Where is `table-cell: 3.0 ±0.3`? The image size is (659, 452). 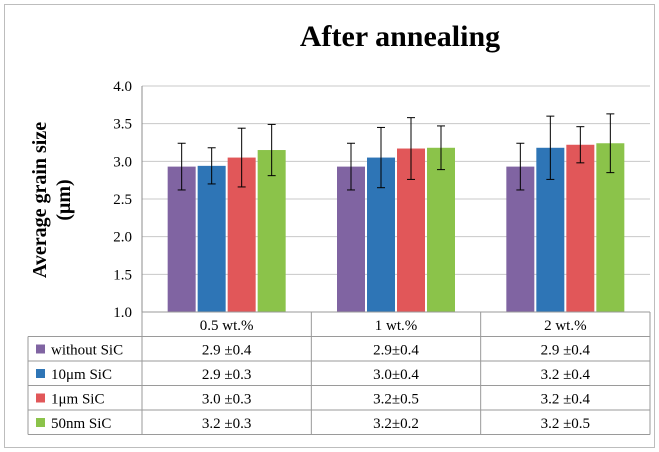
table-cell: 3.0 ±0.3 is located at coordinates (226, 400).